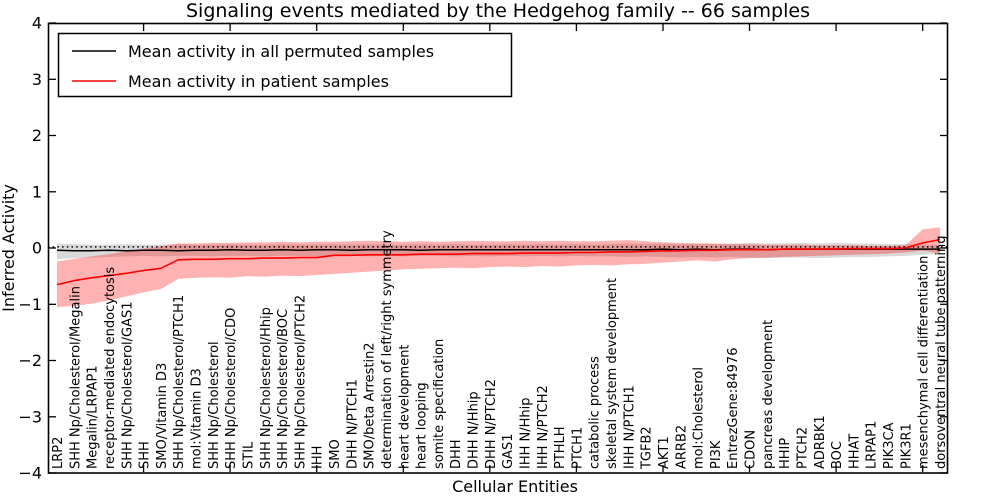 This screenshot has width=1000, height=500. What do you see at coordinates (370, 405) in the screenshot?
I see `x-category-label: SMO/beta Arrestin2` at bounding box center [370, 405].